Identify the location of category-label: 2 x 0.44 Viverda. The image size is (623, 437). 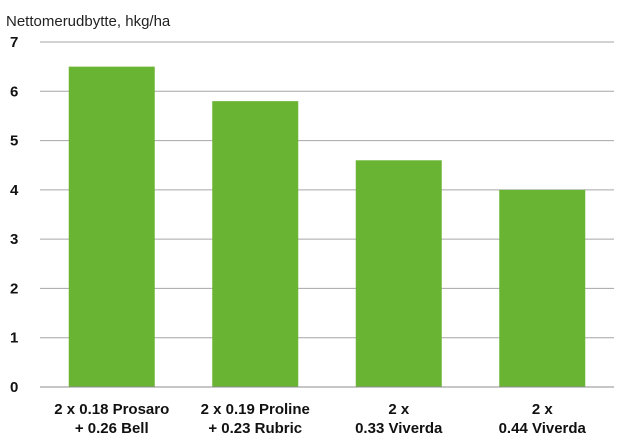
(543, 419).